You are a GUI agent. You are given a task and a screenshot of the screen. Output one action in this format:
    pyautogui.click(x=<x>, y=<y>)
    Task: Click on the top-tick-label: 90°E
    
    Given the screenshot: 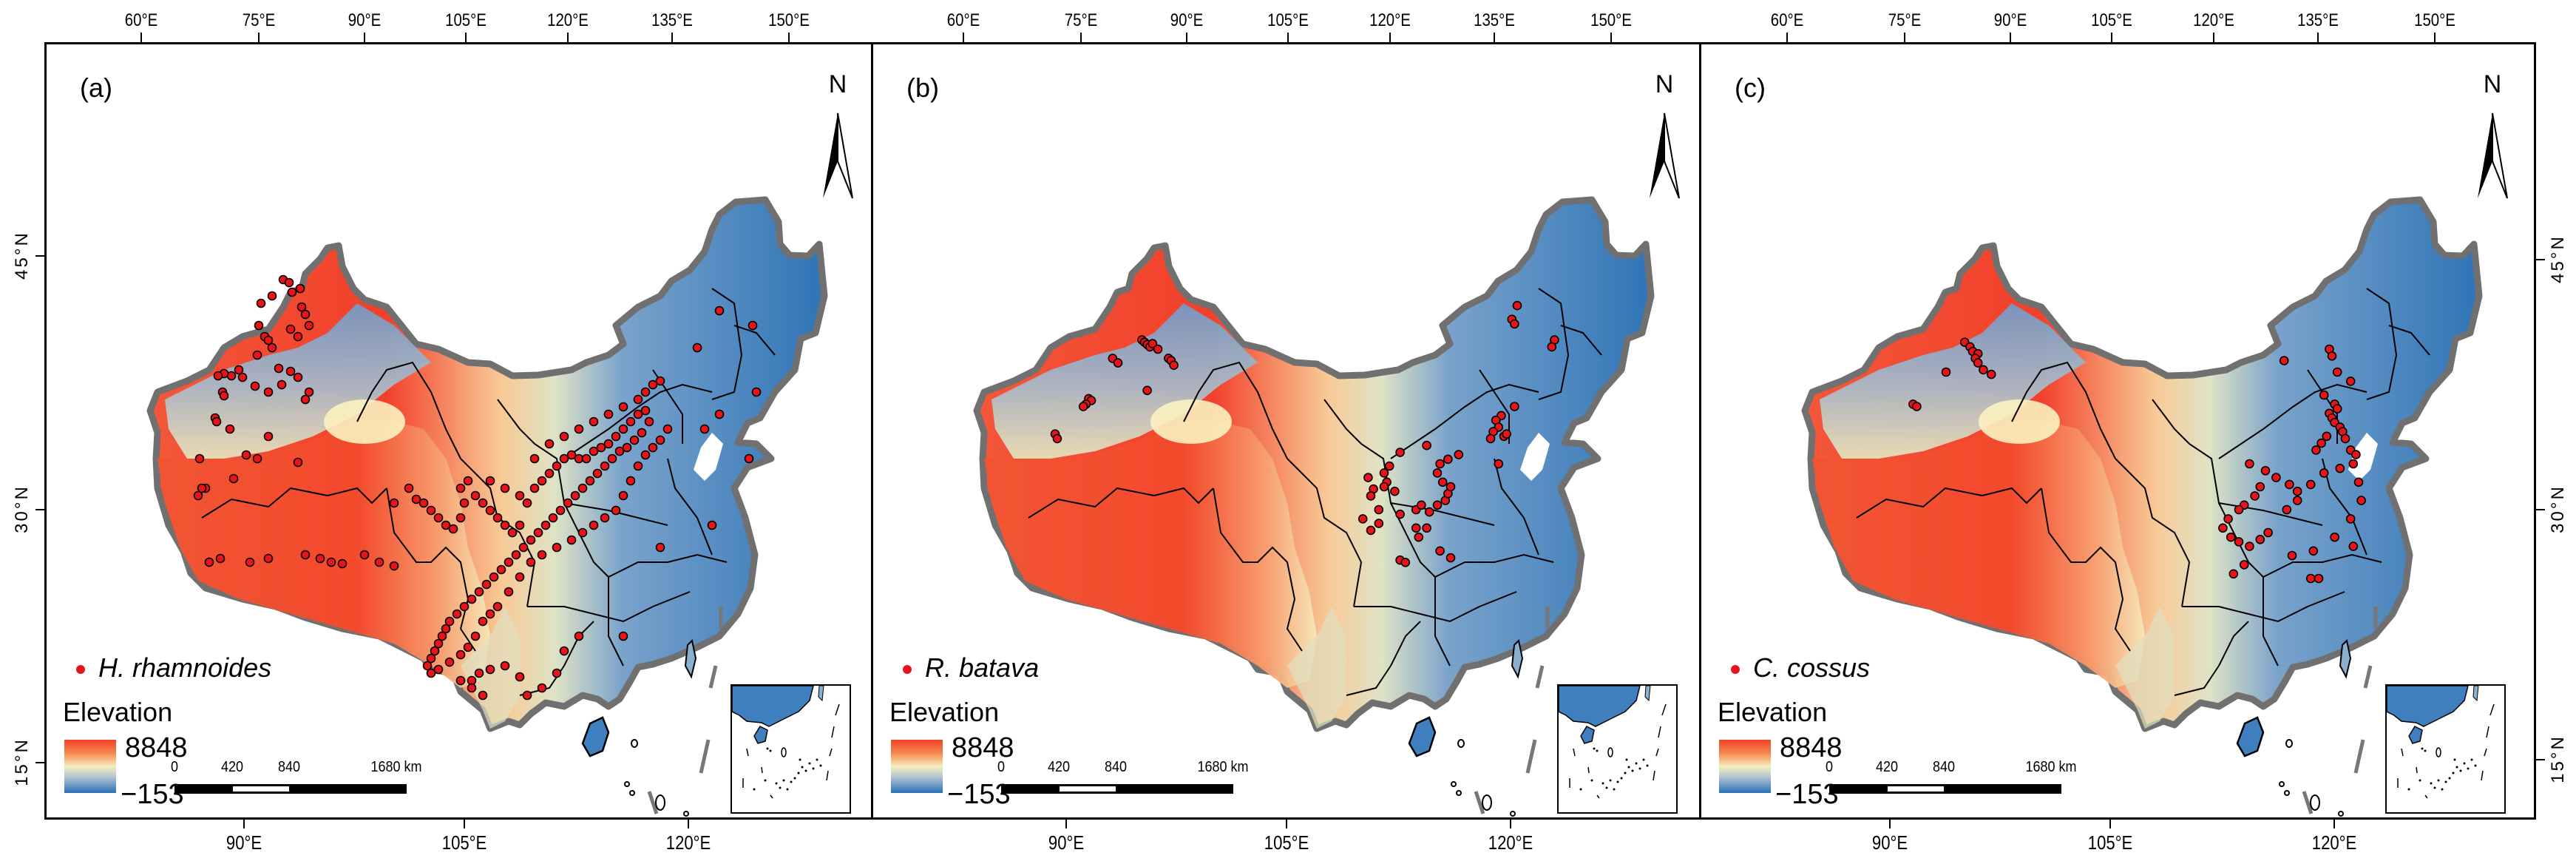 What is the action you would take?
    pyautogui.click(x=1187, y=20)
    